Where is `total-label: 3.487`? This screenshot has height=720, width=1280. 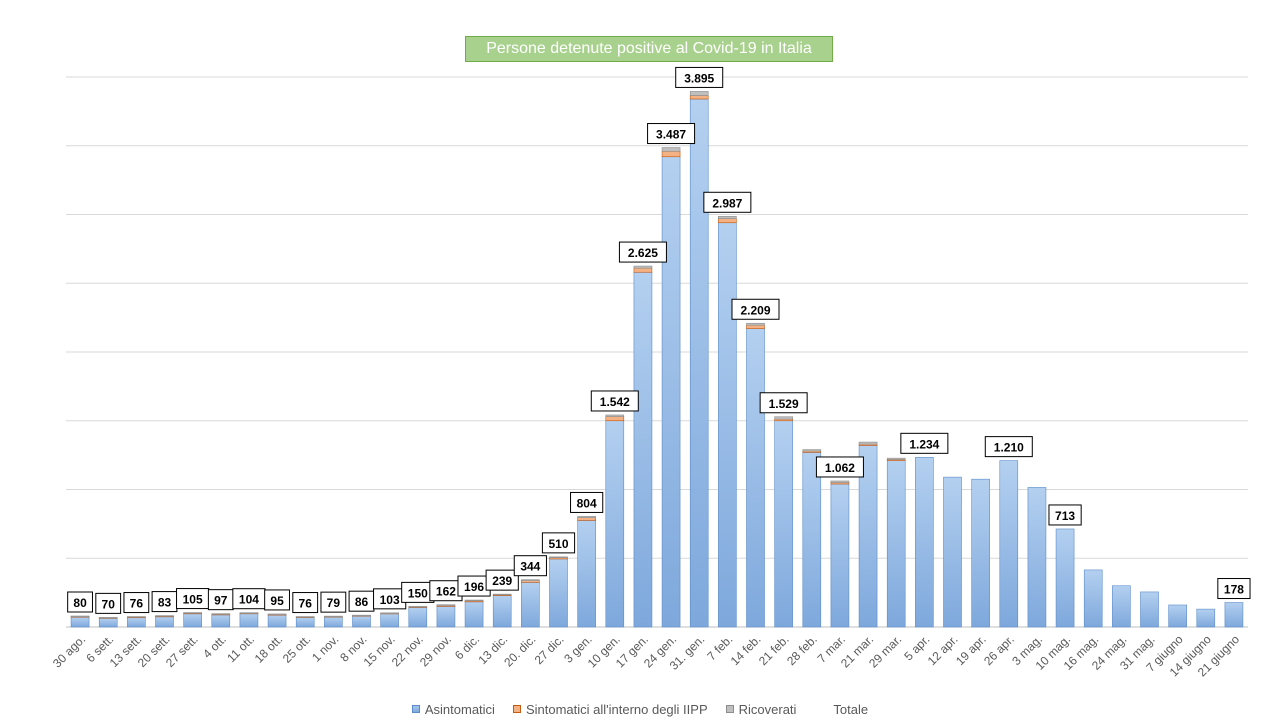 total-label: 3.487 is located at coordinates (671, 134).